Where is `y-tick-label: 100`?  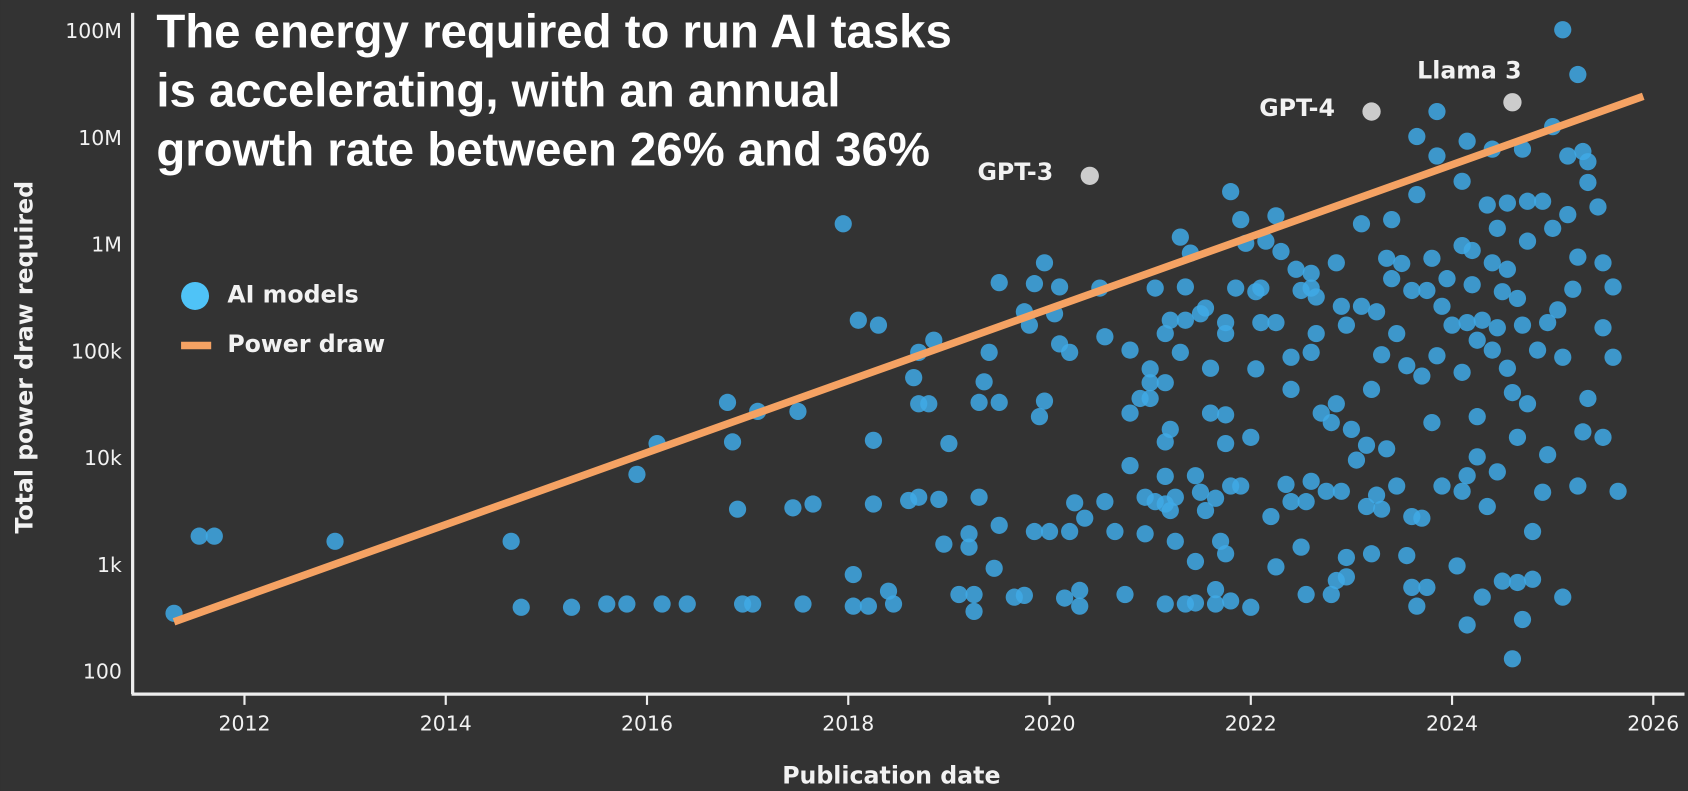 y-tick-label: 100 is located at coordinates (102, 672).